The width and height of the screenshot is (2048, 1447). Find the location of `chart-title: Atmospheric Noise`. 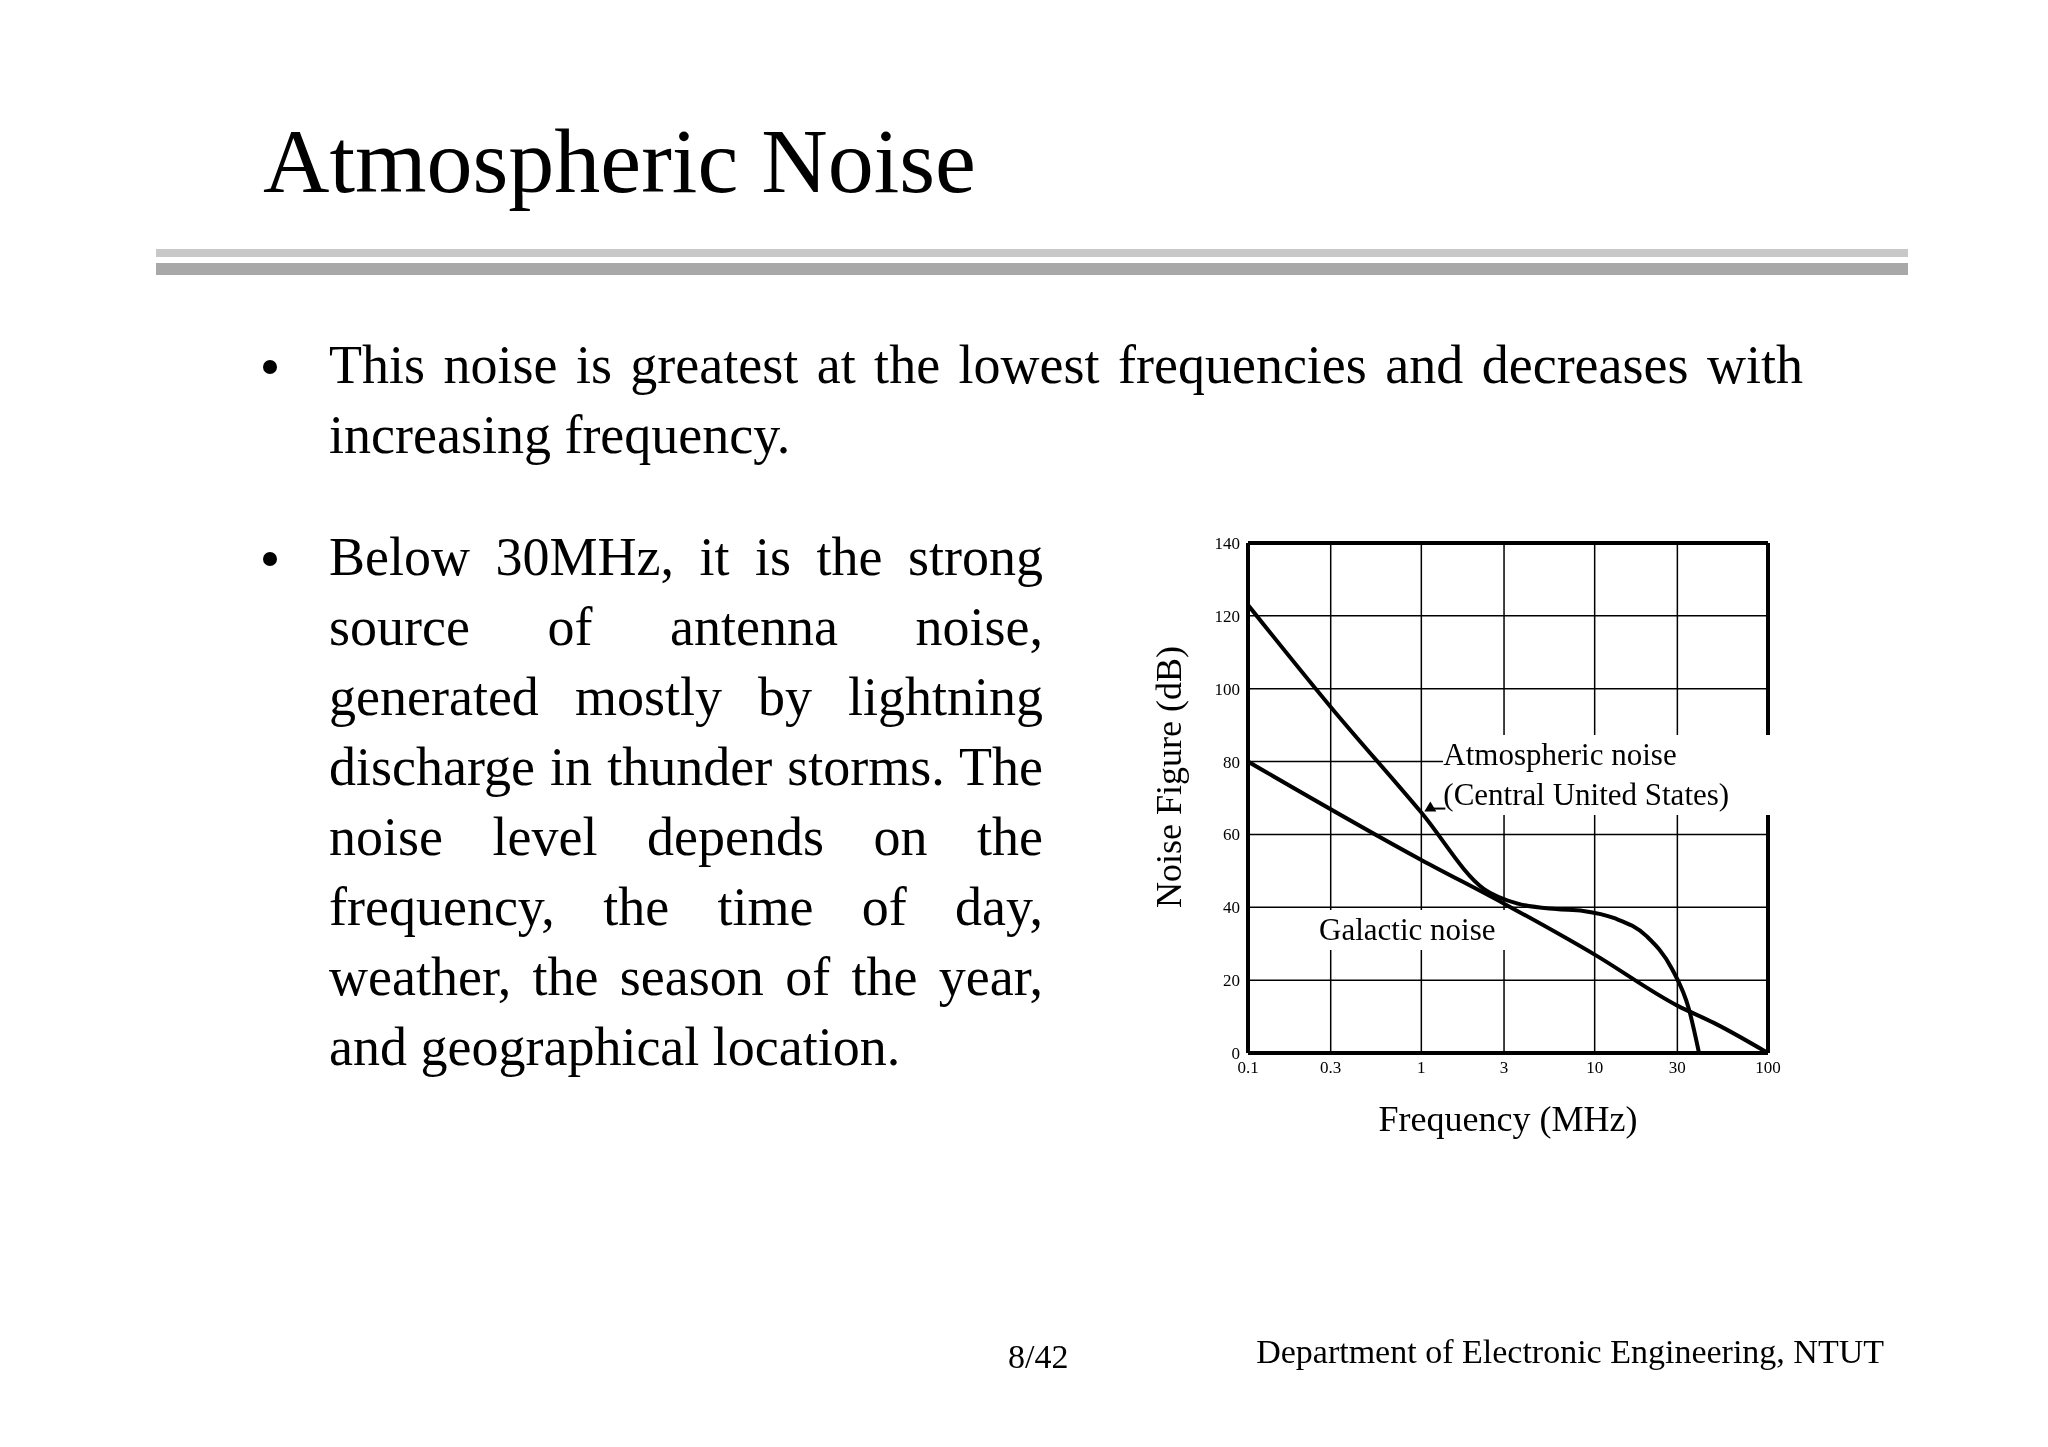

chart-title: Atmospheric Noise is located at coordinates (619, 161).